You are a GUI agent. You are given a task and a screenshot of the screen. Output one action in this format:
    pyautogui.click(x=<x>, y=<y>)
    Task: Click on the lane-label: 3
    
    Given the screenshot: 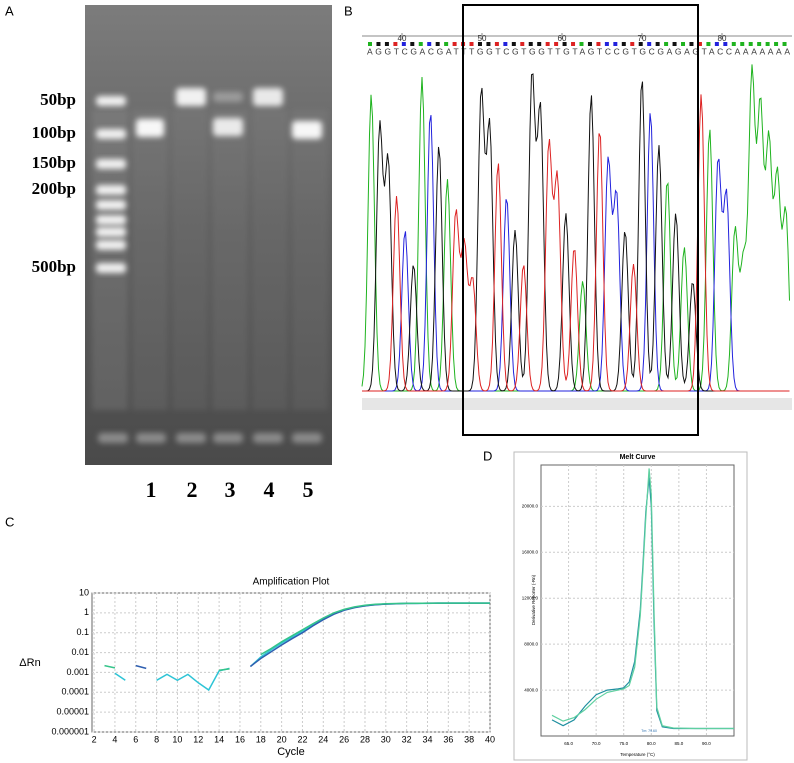 What is the action you would take?
    pyautogui.click(x=230, y=489)
    